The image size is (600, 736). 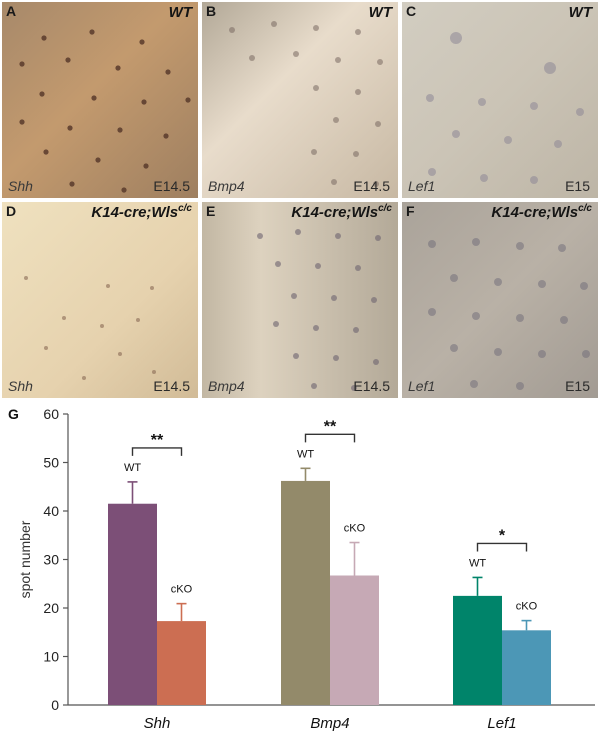 What do you see at coordinates (501, 723) in the screenshot?
I see `x-category-label: Lef1` at bounding box center [501, 723].